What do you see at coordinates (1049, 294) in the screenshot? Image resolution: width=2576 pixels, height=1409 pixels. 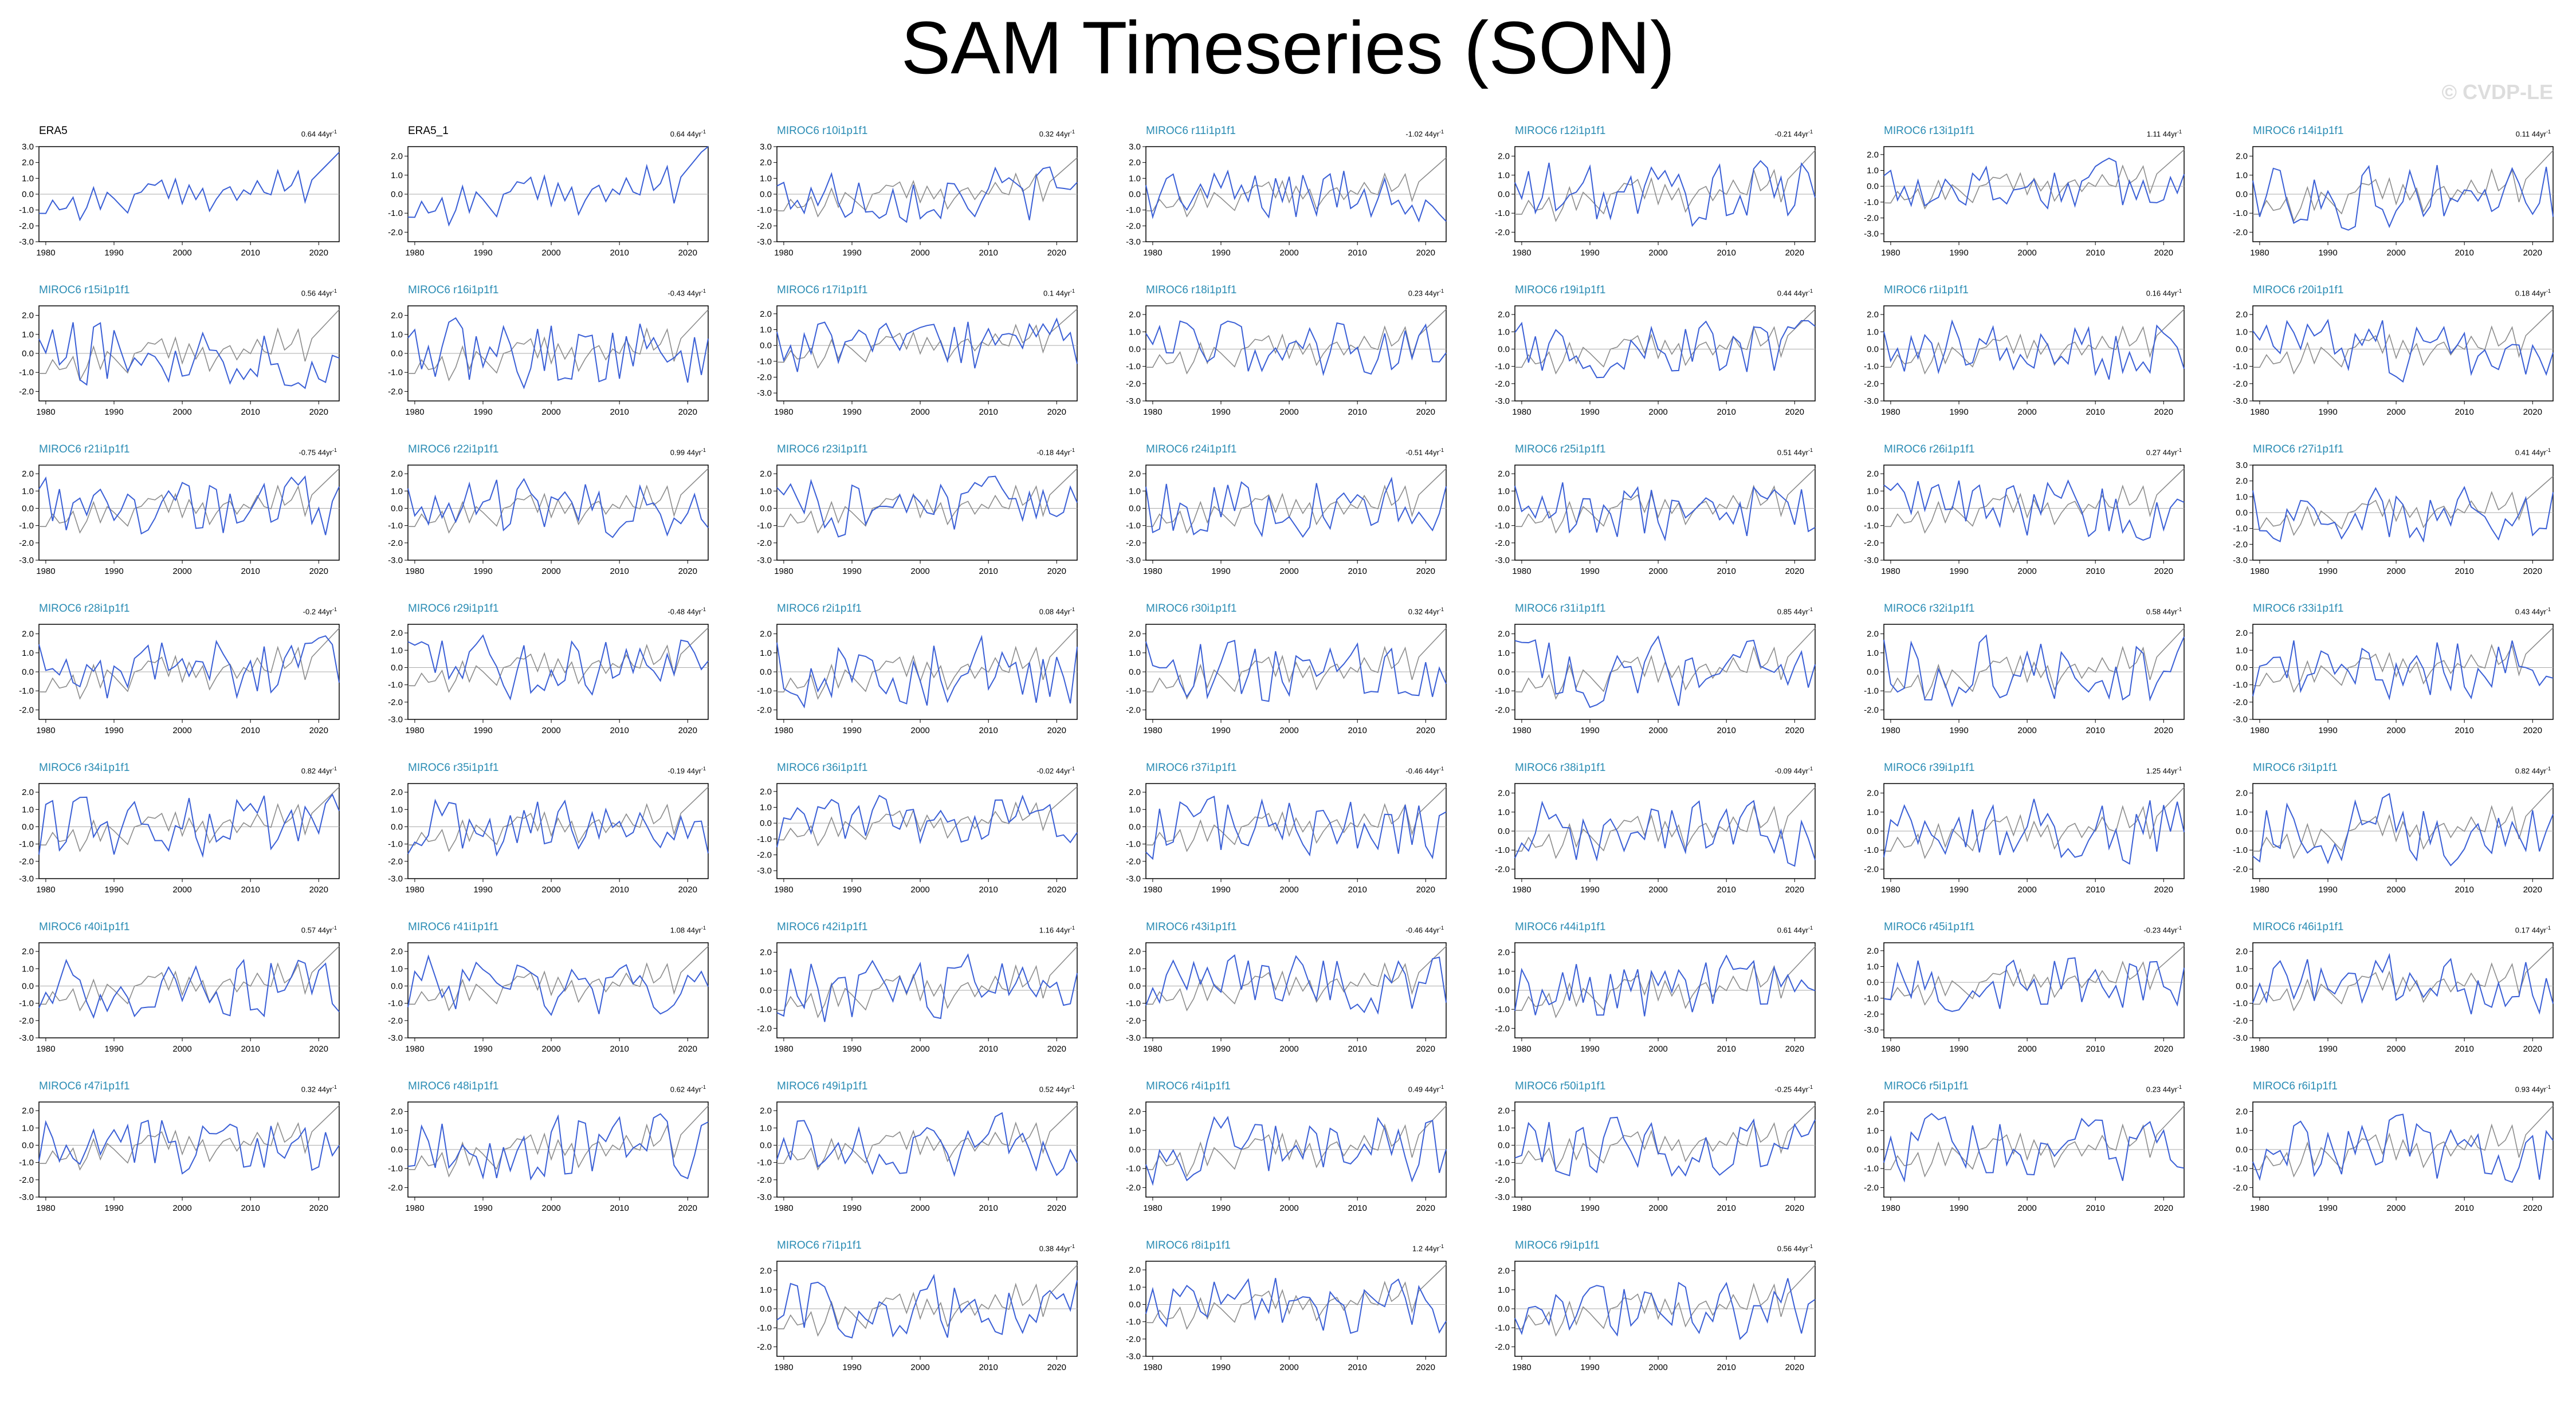 I see `trend-number: 0.1` at bounding box center [1049, 294].